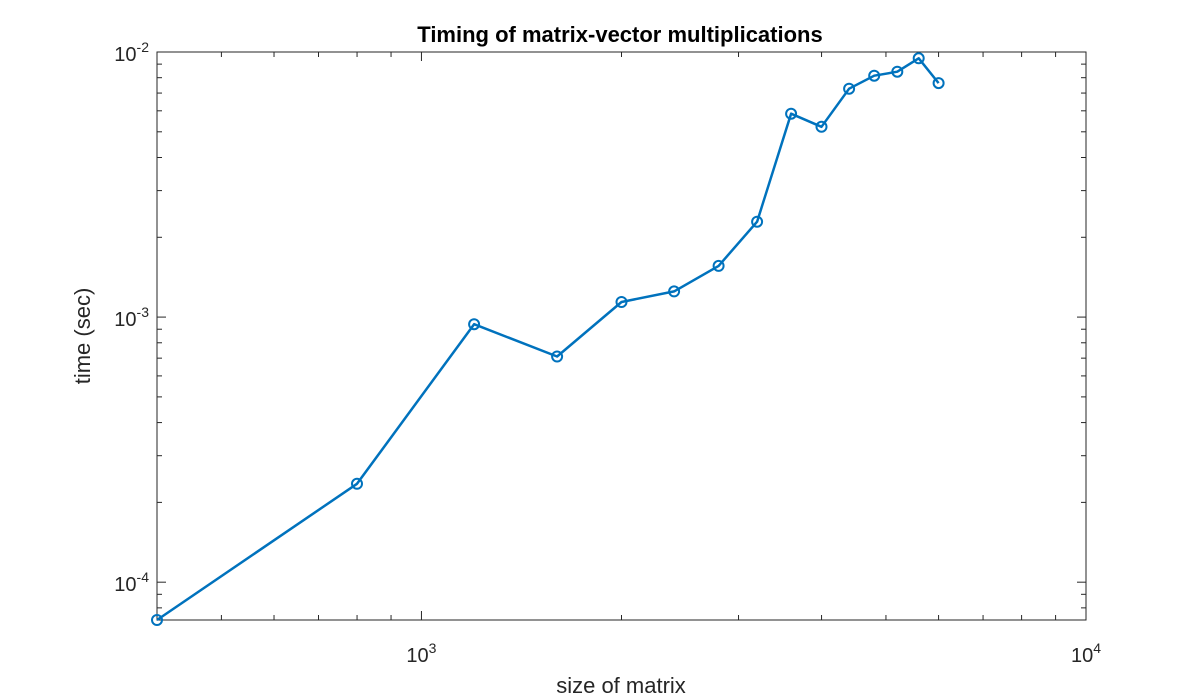 The image size is (1200, 700). What do you see at coordinates (82, 336) in the screenshot?
I see `y-axis-label: time (sec)` at bounding box center [82, 336].